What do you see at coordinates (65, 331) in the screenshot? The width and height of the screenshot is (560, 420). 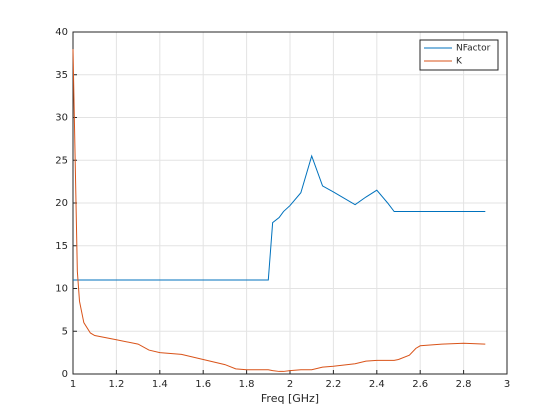 I see `y-tick-label: 5` at bounding box center [65, 331].